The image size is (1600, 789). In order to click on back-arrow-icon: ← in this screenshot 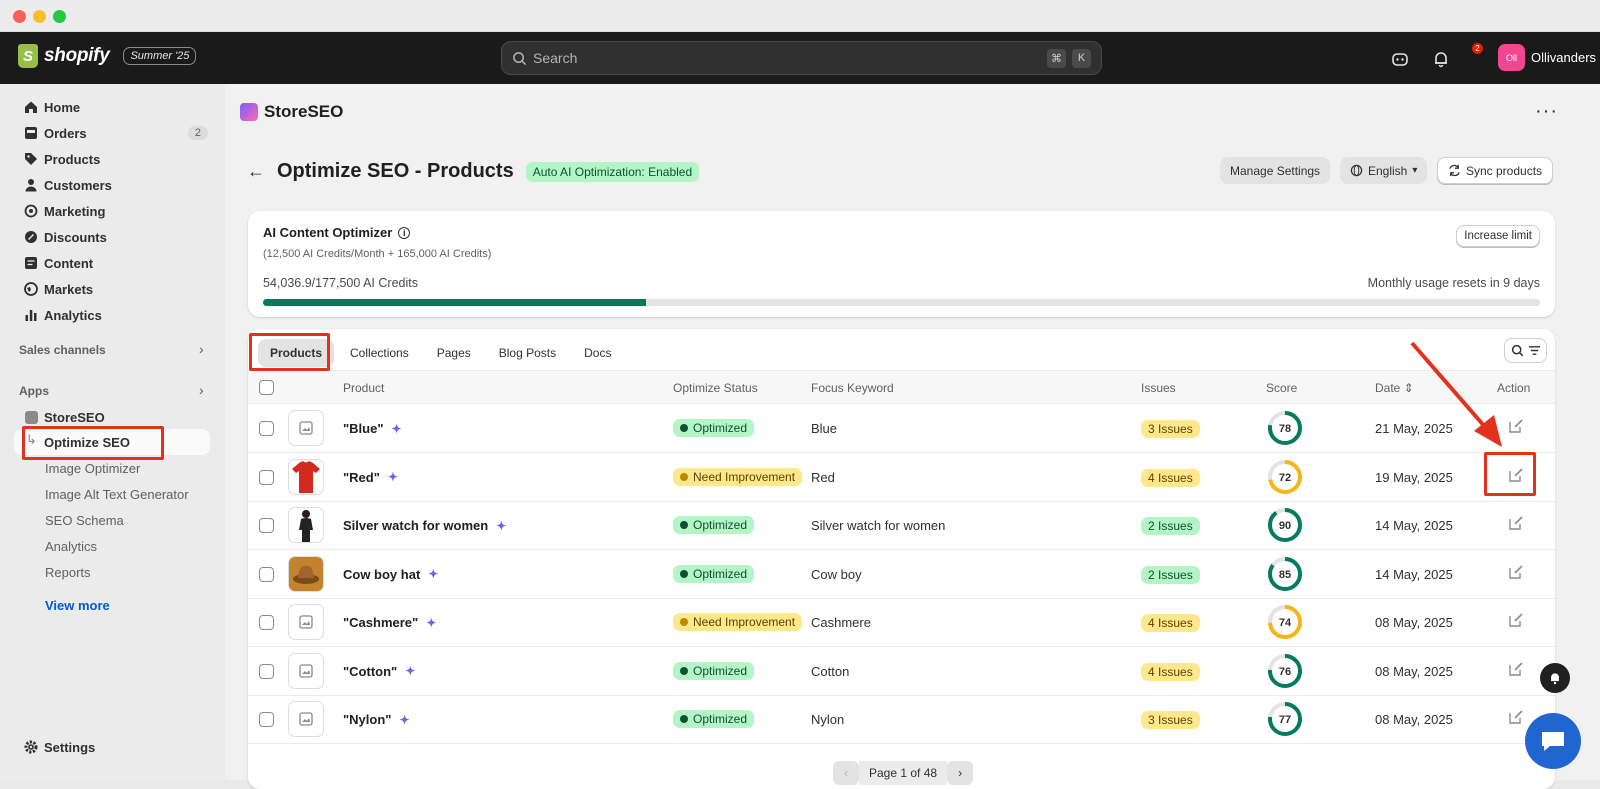, I will do `click(256, 171)`.